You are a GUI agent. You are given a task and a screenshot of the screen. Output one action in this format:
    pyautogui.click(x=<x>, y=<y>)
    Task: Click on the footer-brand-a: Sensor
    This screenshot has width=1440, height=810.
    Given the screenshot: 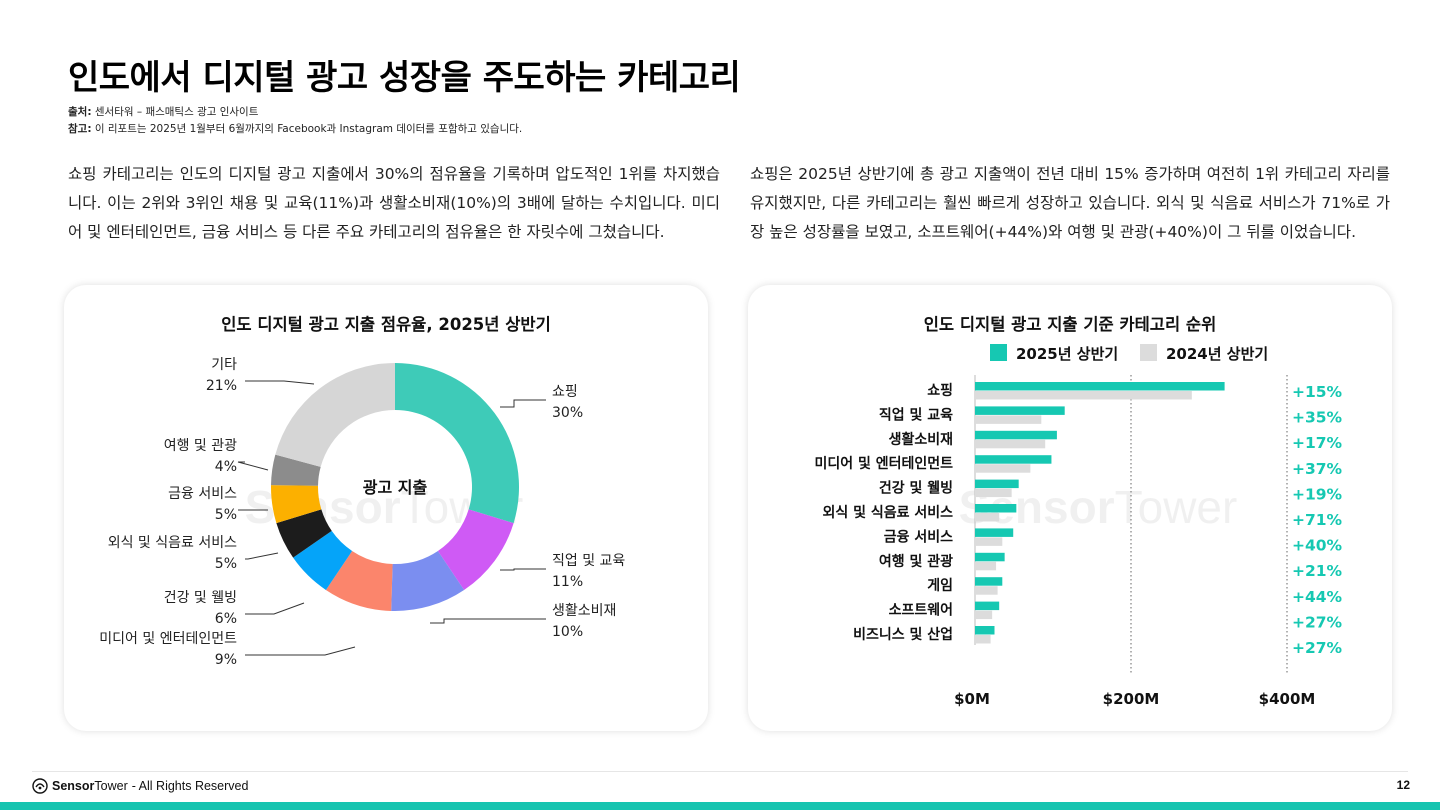 What is the action you would take?
    pyautogui.click(x=73, y=786)
    